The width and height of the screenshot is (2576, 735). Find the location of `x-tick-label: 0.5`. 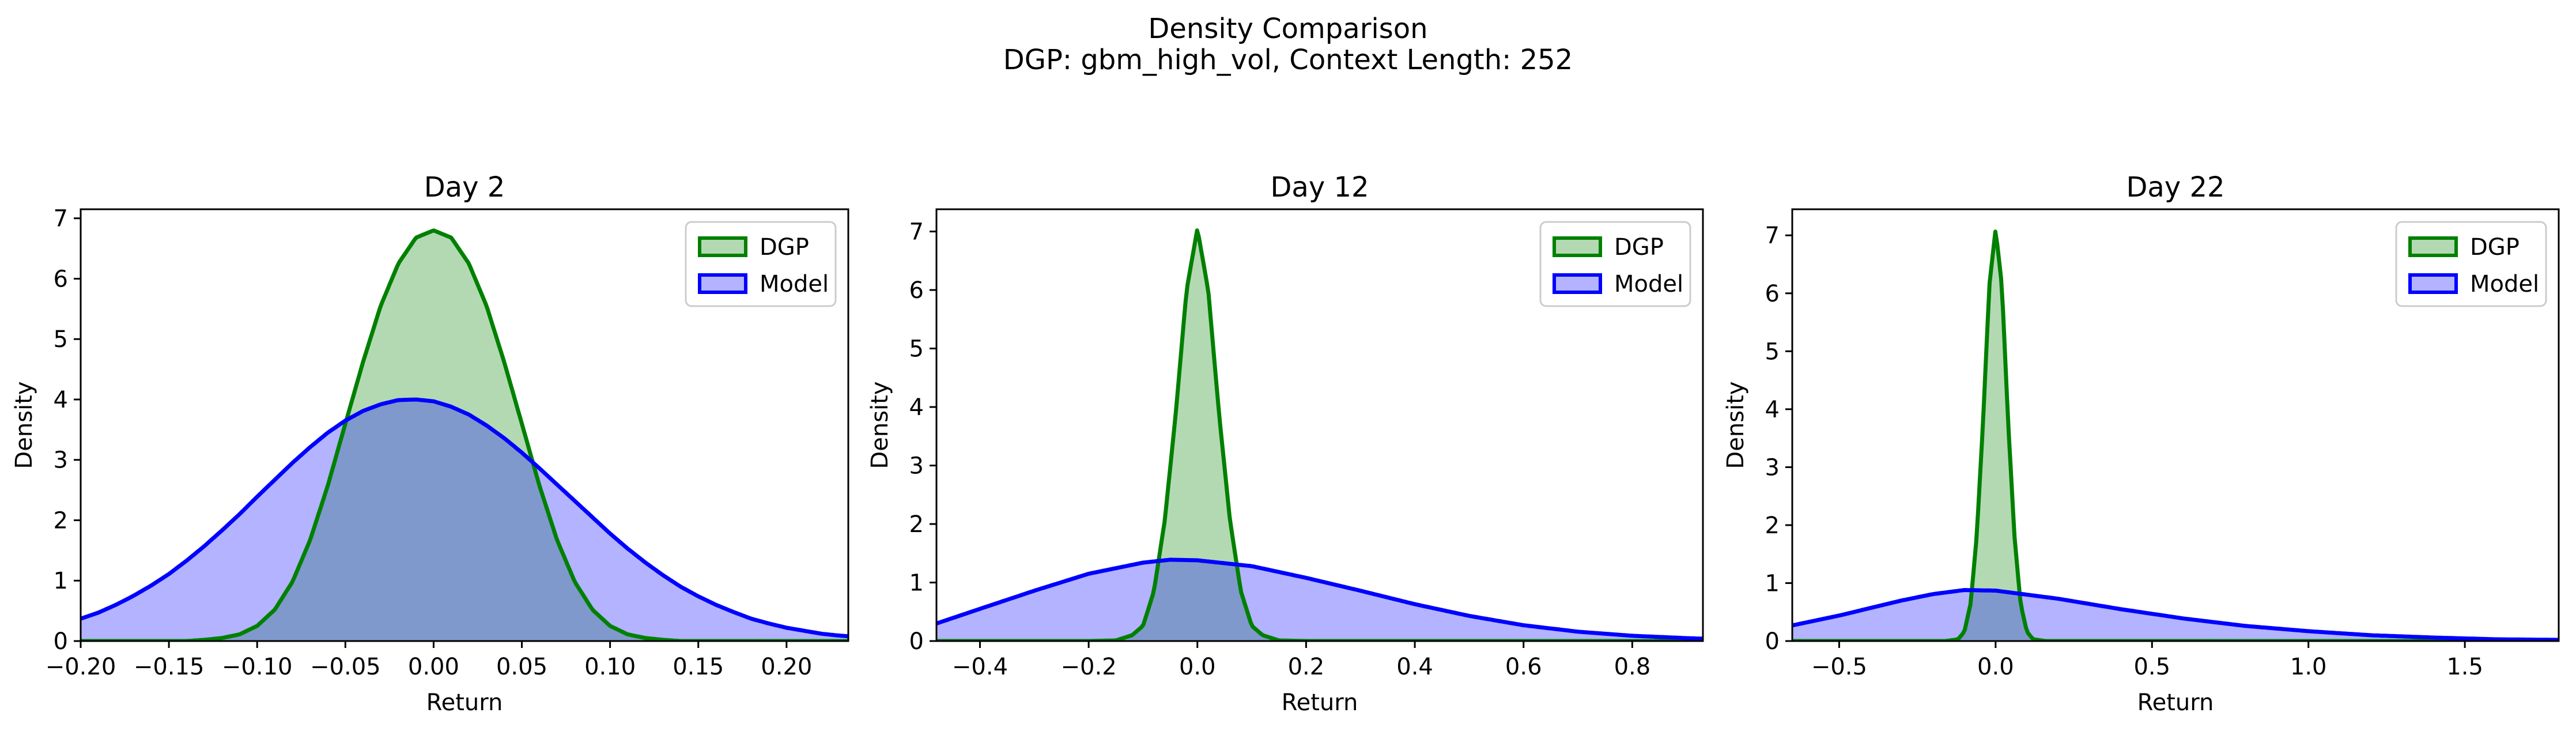

x-tick-label: 0.5 is located at coordinates (2151, 667).